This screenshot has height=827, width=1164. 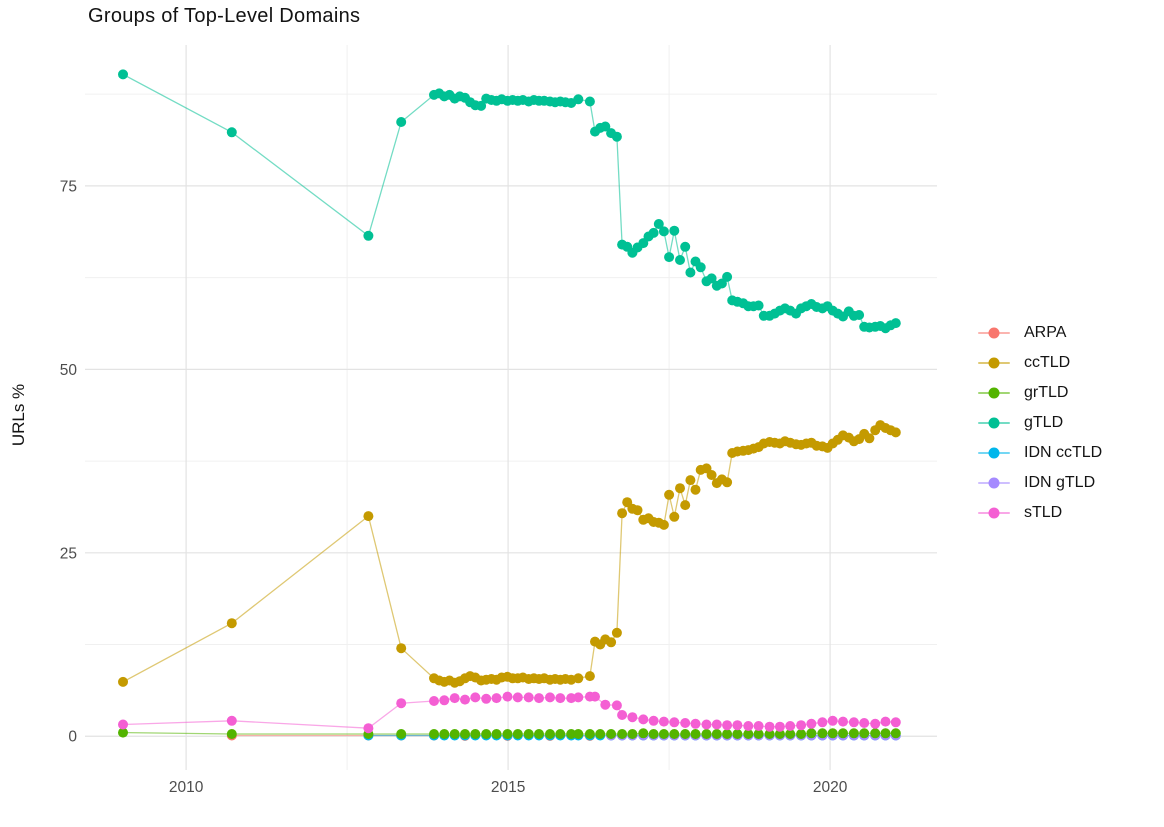 I want to click on legend-item-idn-cctld: IDN ccTLD, so click(x=1040, y=453).